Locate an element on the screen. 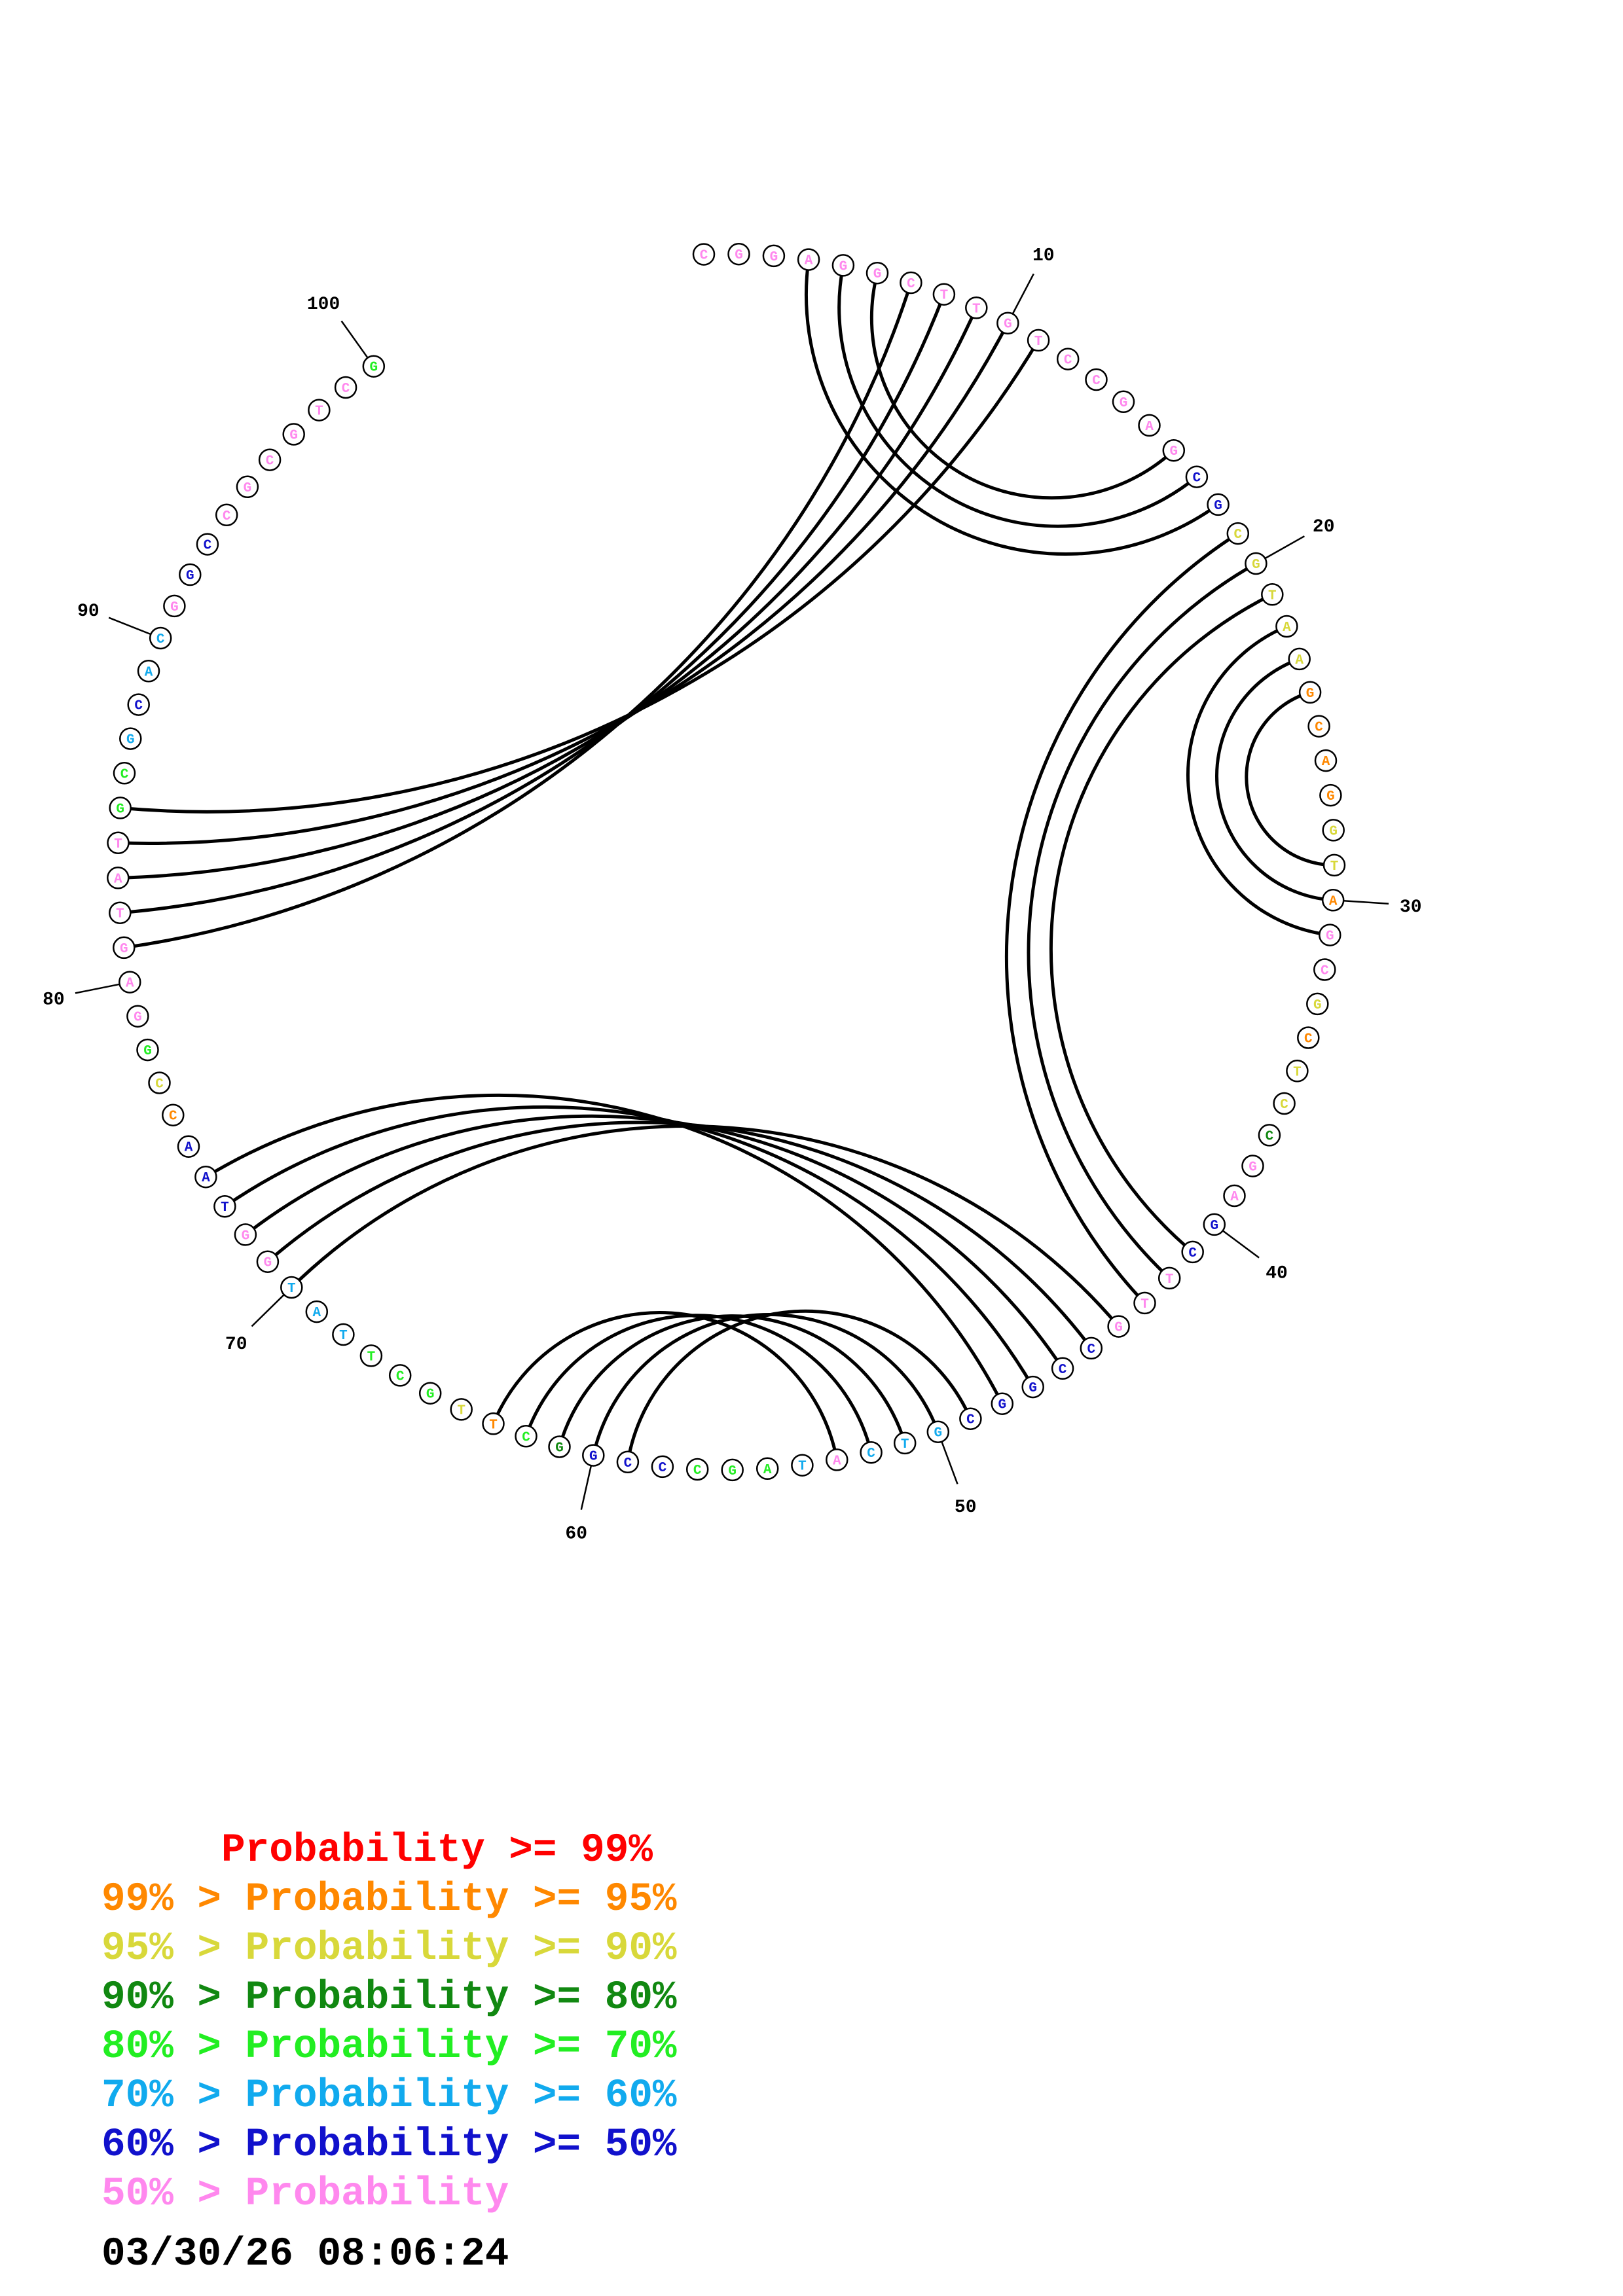  nucleotide-24: G is located at coordinates (1310, 692).